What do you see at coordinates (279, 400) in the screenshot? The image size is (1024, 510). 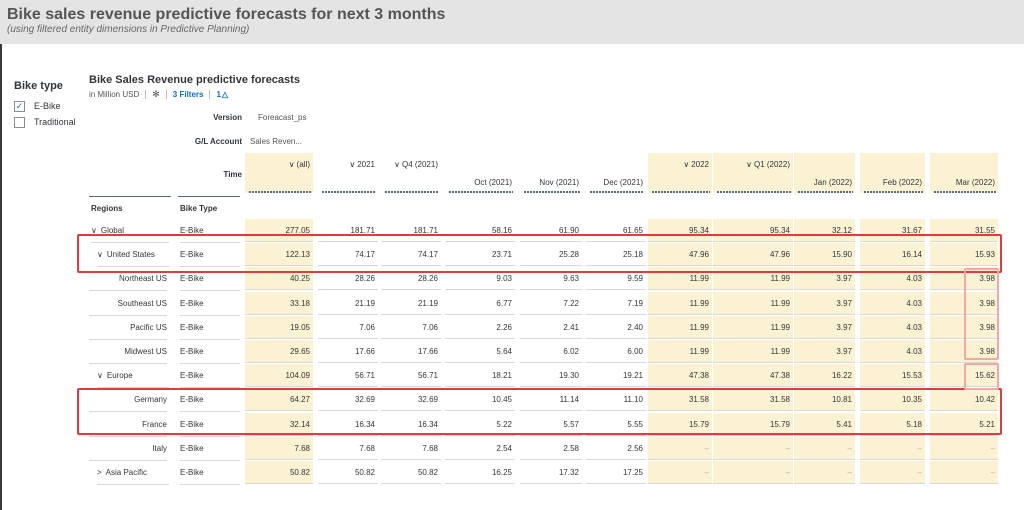 I see `value-cell: 64.27` at bounding box center [279, 400].